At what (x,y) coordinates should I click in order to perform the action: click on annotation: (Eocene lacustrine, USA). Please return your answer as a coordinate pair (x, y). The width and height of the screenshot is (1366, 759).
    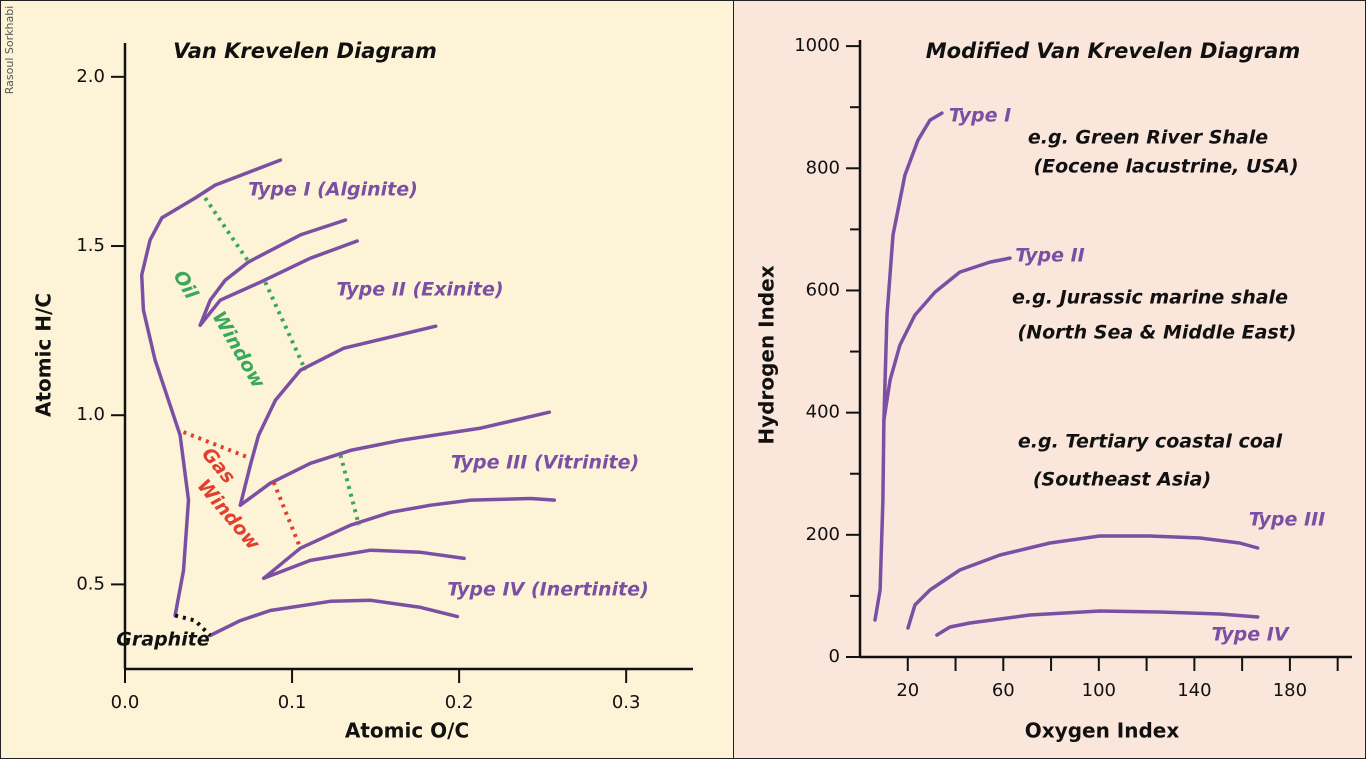
    Looking at the image, I should click on (1165, 167).